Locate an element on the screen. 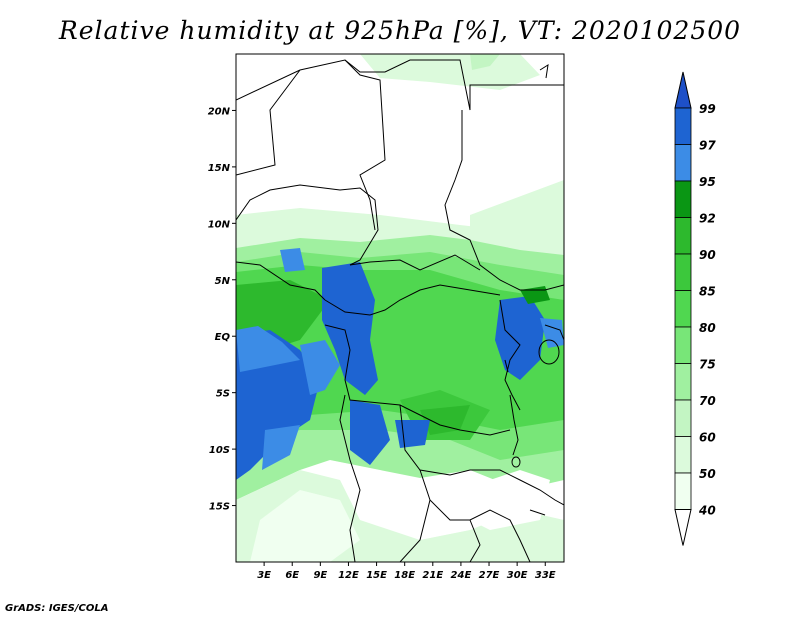 This screenshot has height=618, width=800. longitude-tick-label: 33E is located at coordinates (545, 575).